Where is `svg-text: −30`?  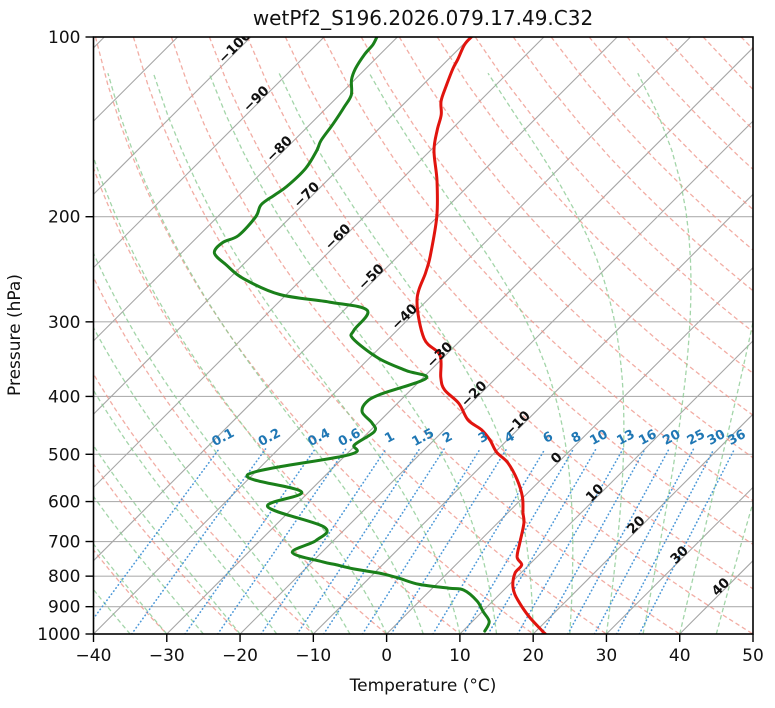 svg-text: −30 is located at coordinates (167, 656).